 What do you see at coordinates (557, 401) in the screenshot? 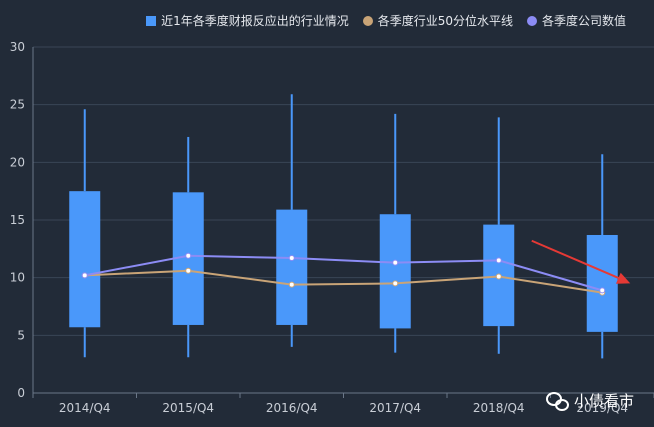
I see `wechat-icon` at bounding box center [557, 401].